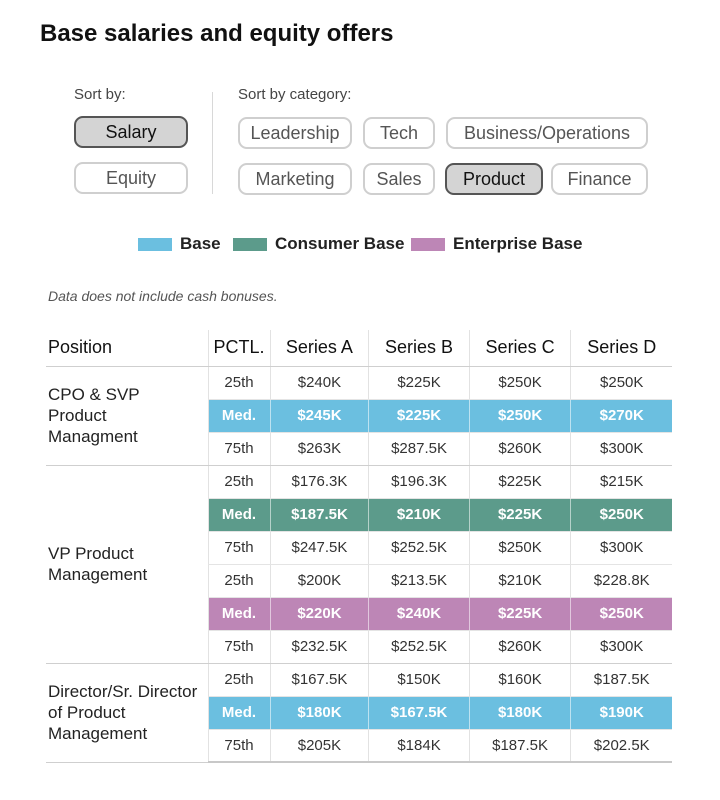  Describe the element at coordinates (319, 746) in the screenshot. I see `value-cell: $205K` at that location.